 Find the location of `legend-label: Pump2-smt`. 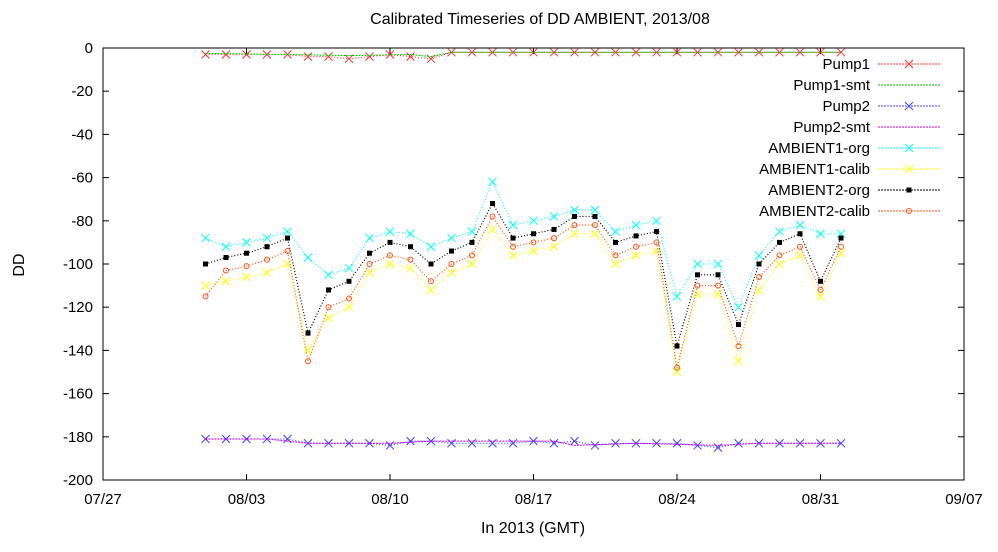

legend-label: Pump2-smt is located at coordinates (832, 127).